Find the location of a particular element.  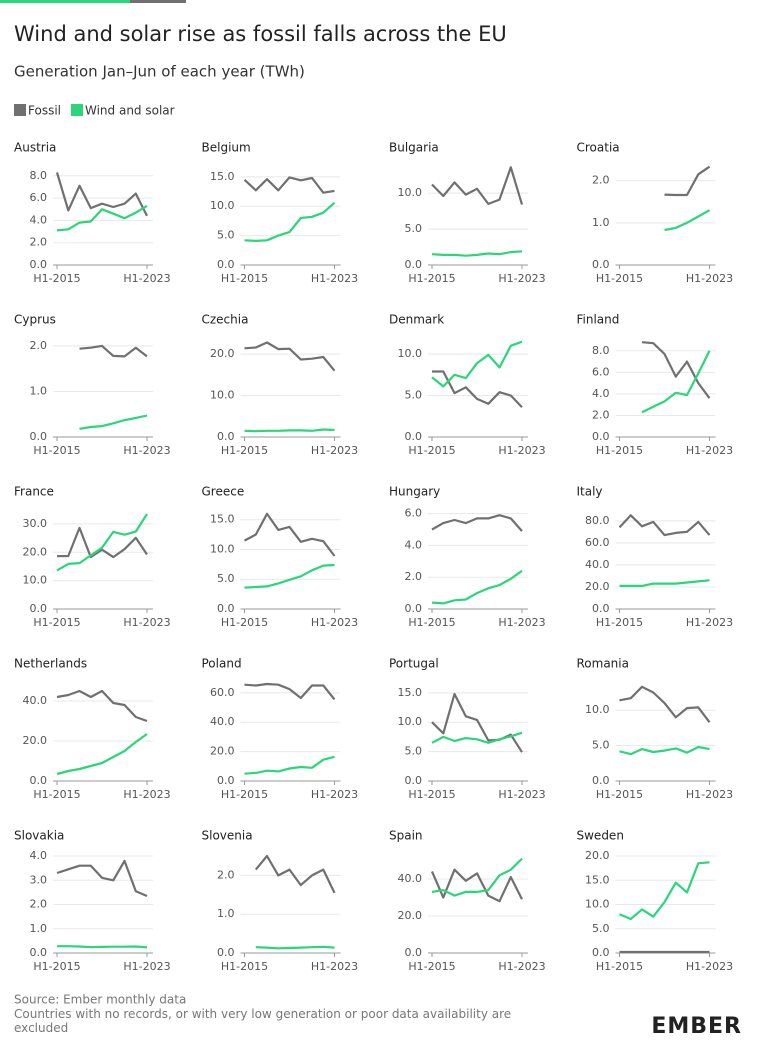

panel-title: Hungary is located at coordinates (414, 492).